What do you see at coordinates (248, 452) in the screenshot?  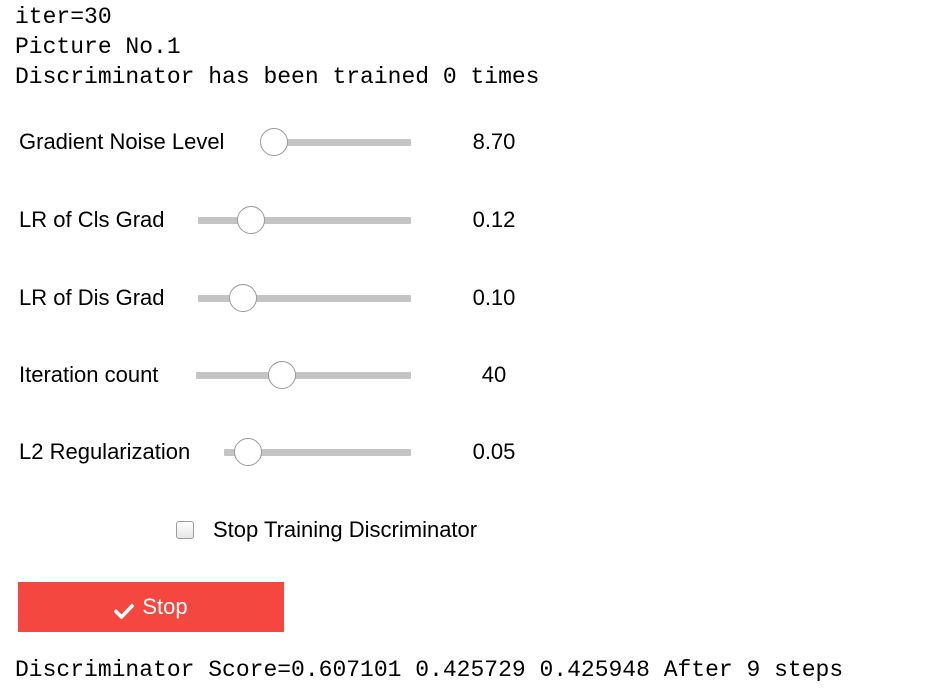 I see `l2-regularization-slider-thumb` at bounding box center [248, 452].